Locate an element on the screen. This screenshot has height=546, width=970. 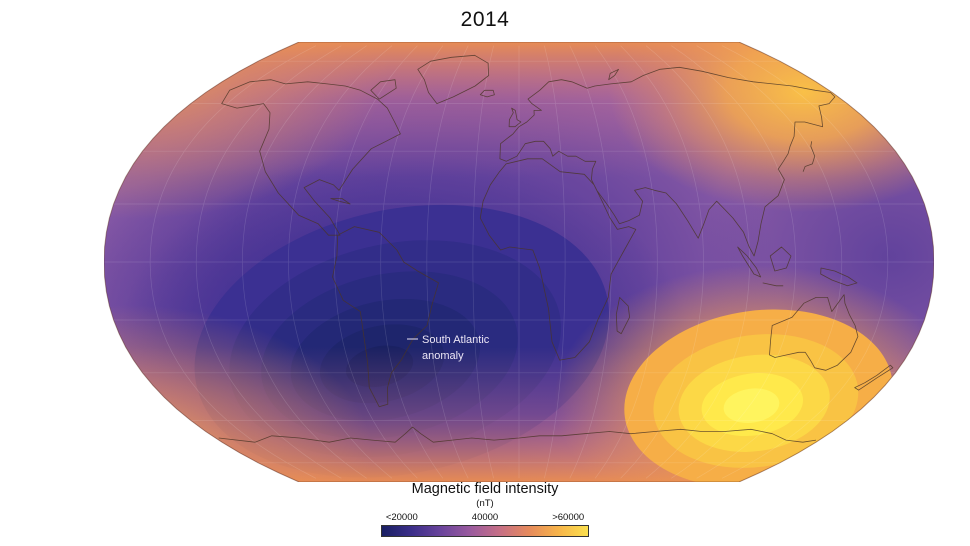
colorbar-ticks: <20000 40000 >60000 is located at coordinates (485, 518).